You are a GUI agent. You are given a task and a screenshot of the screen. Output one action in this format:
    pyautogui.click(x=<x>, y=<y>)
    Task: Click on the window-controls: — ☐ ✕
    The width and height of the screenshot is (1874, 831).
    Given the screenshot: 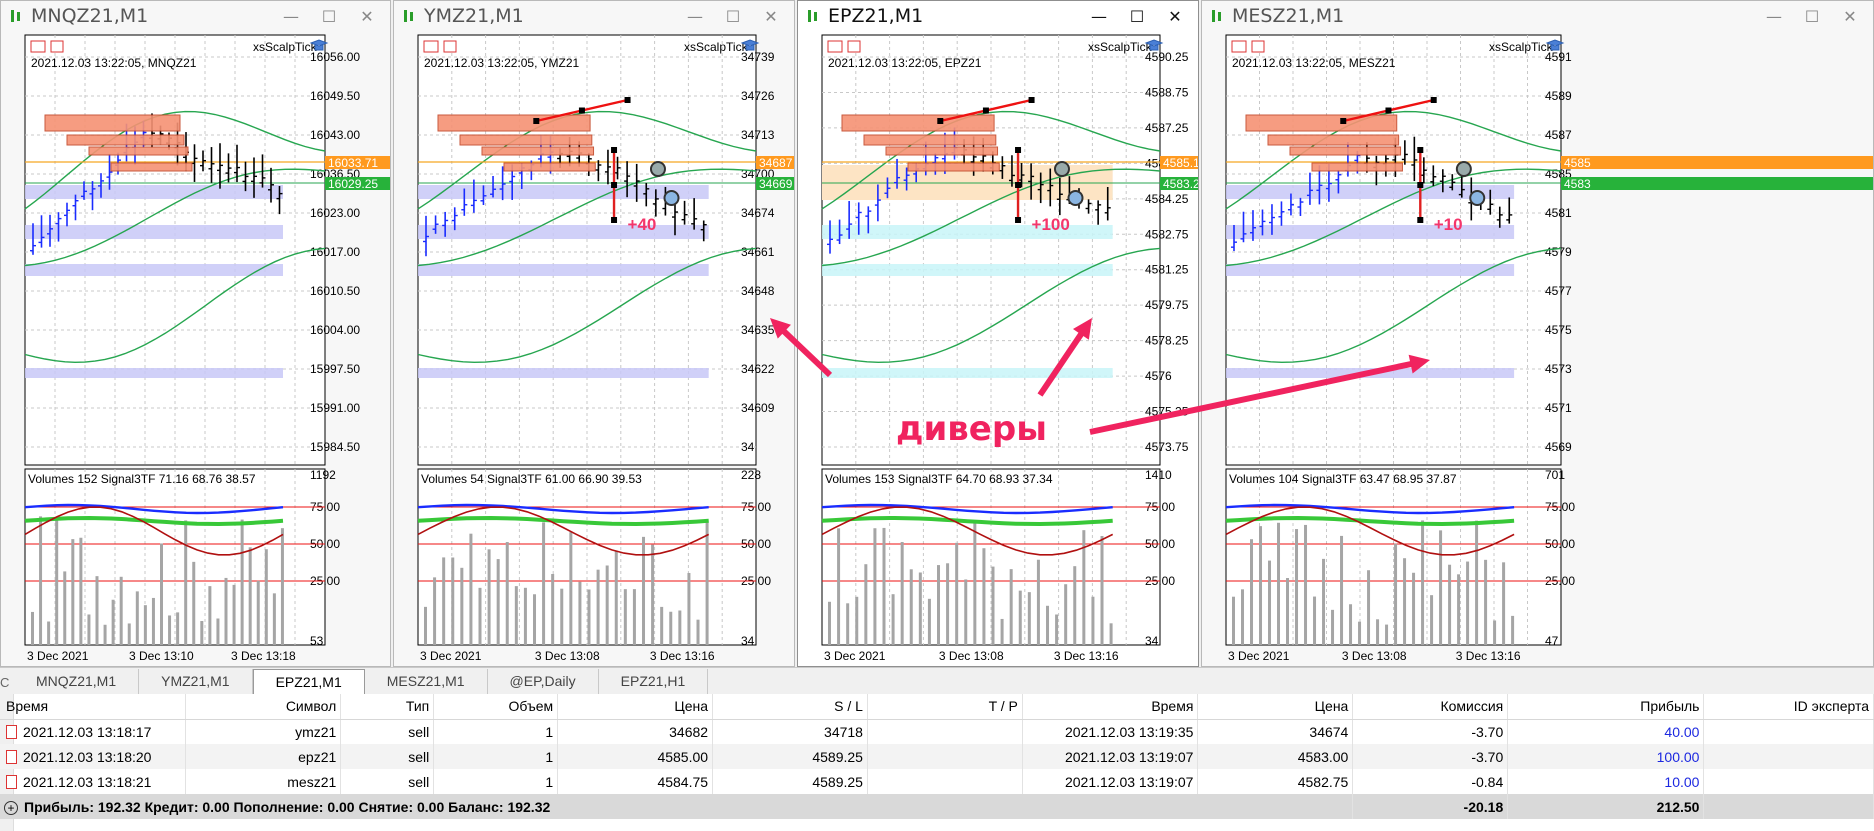 What is the action you would take?
    pyautogui.click(x=1812, y=16)
    